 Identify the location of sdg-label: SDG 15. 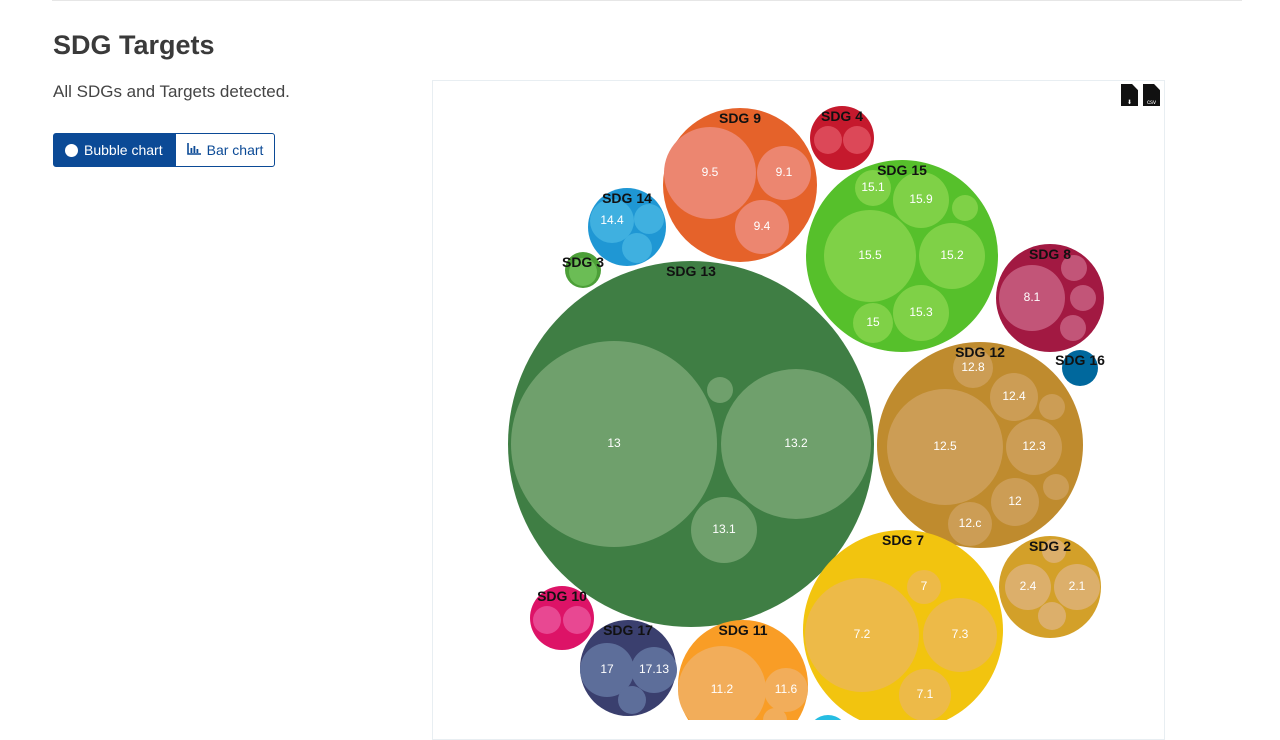
(902, 170).